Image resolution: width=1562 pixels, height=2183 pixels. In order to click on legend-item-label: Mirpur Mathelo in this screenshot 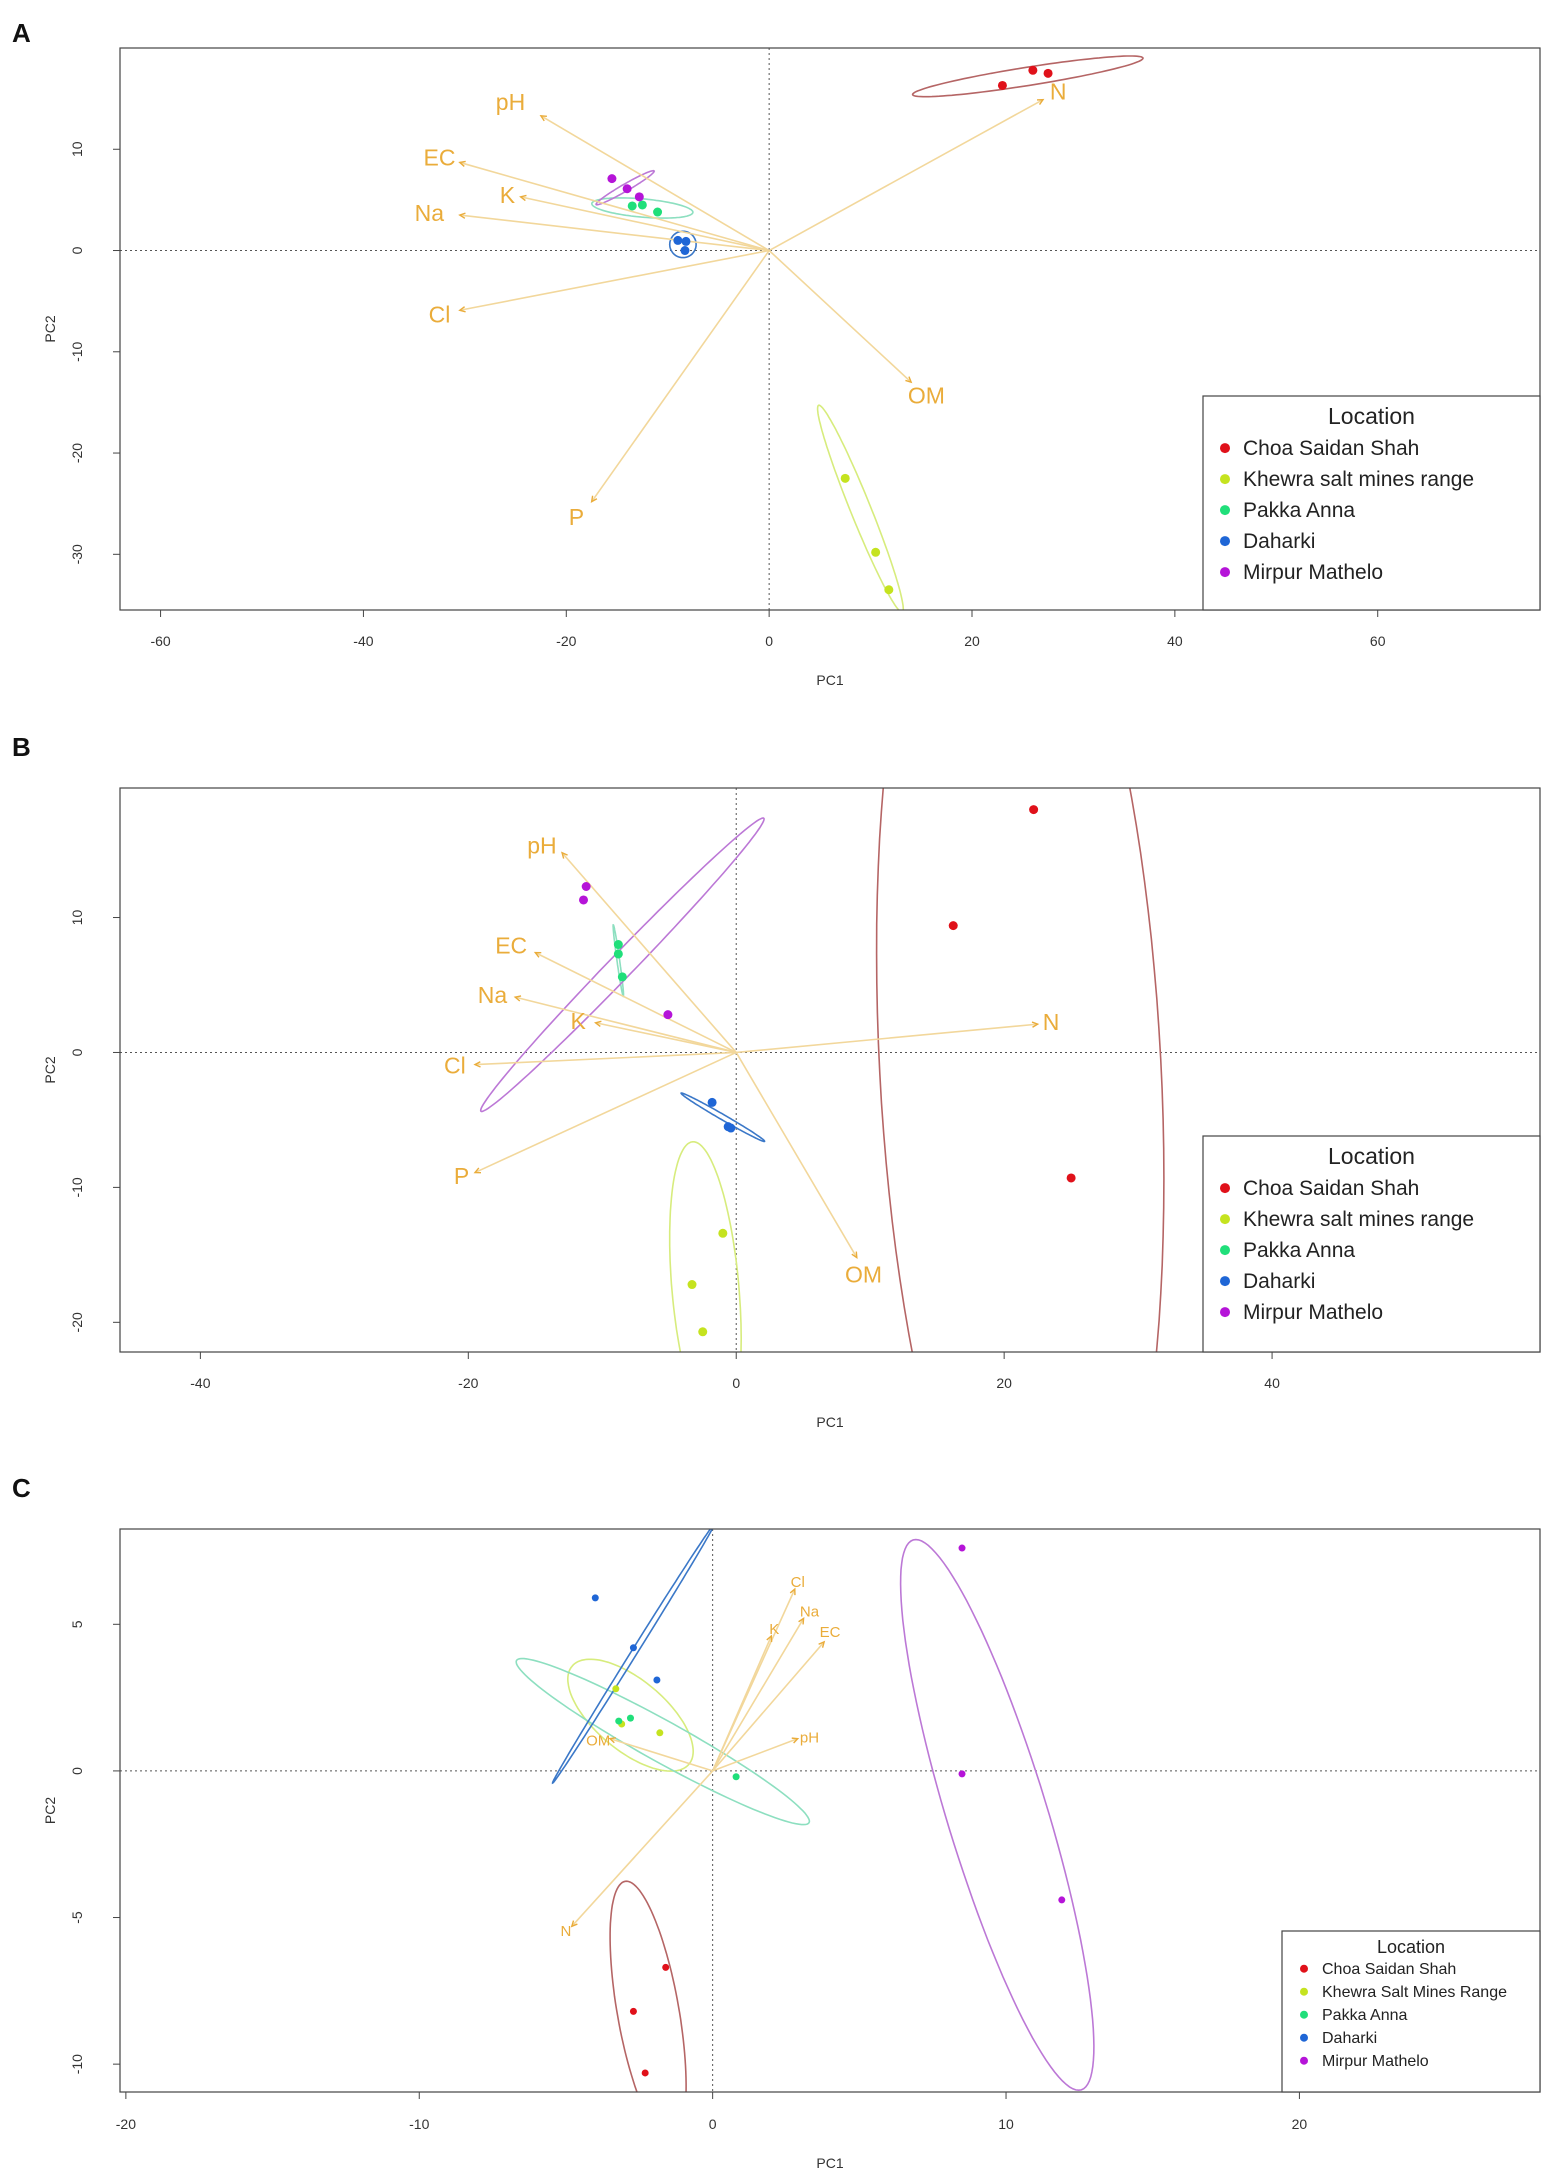, I will do `click(1313, 1312)`.